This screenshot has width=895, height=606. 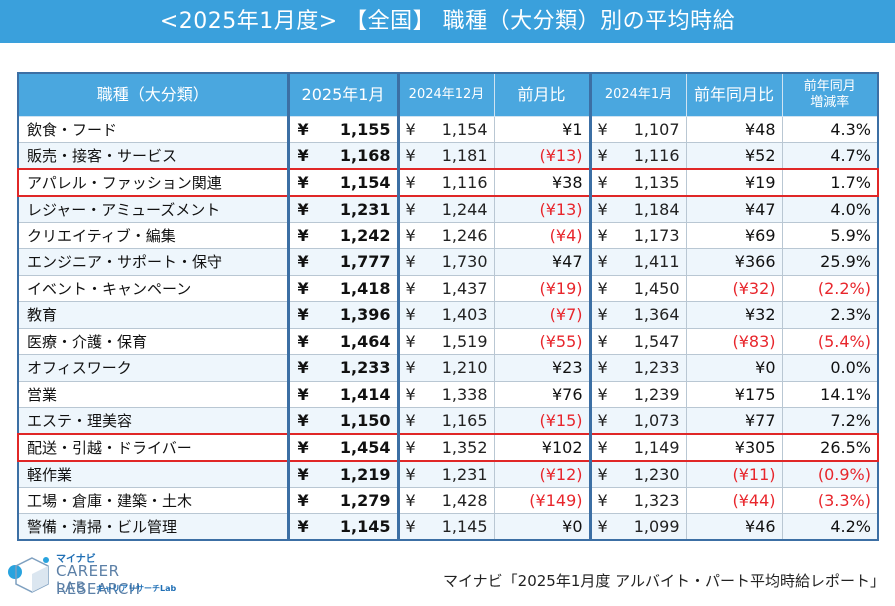 I want to click on wage-value: 1,099, so click(x=656, y=526).